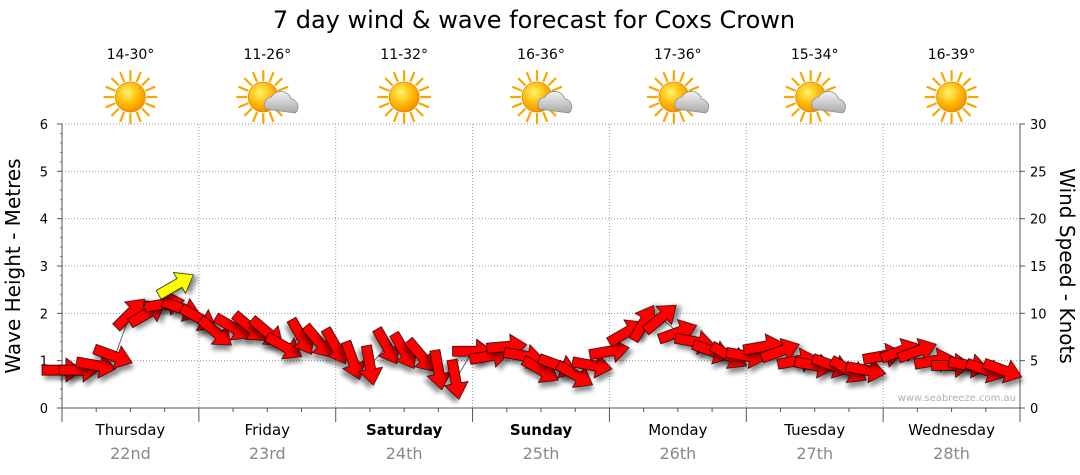 The image size is (1080, 475). Describe the element at coordinates (814, 430) in the screenshot. I see `day-name-label: Tuesday` at that location.